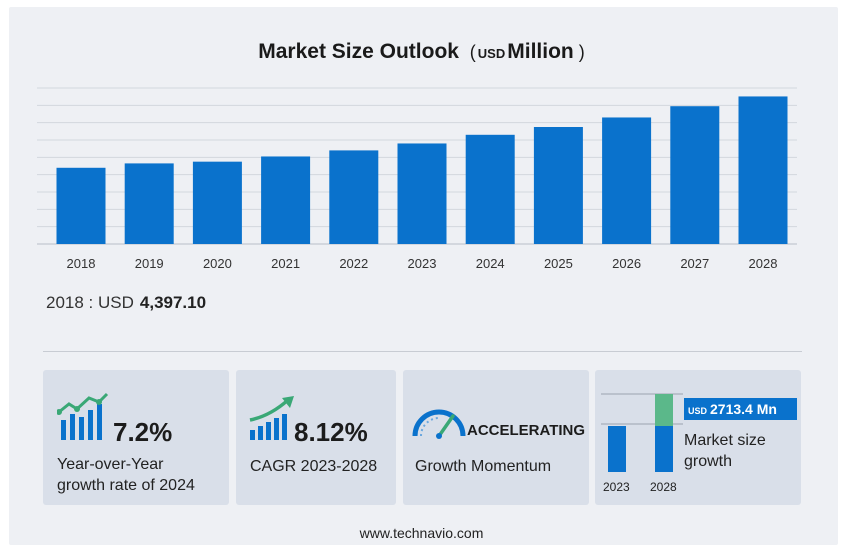  I want to click on mini-year-end: 2028, so click(663, 487).